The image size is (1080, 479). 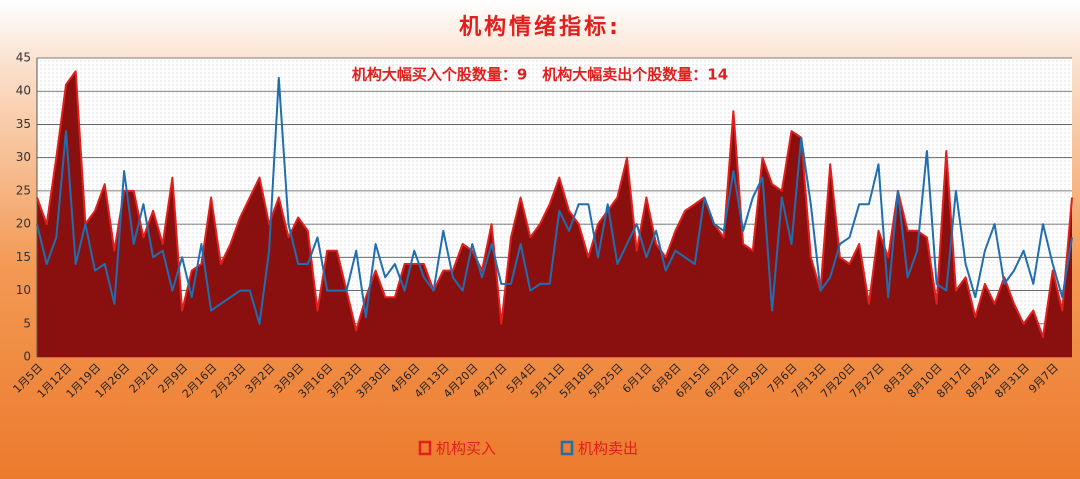 I want to click on y-tick-label: 20, so click(x=23, y=224).